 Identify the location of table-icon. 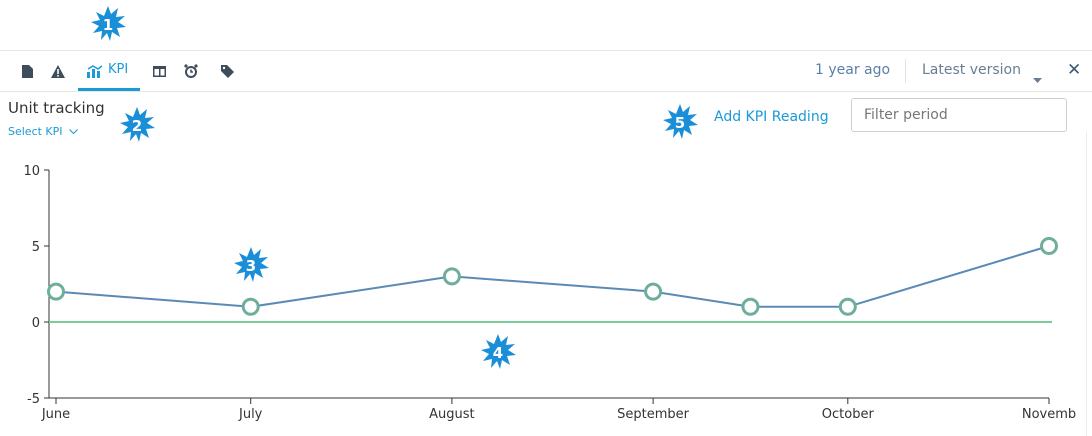
(159, 71).